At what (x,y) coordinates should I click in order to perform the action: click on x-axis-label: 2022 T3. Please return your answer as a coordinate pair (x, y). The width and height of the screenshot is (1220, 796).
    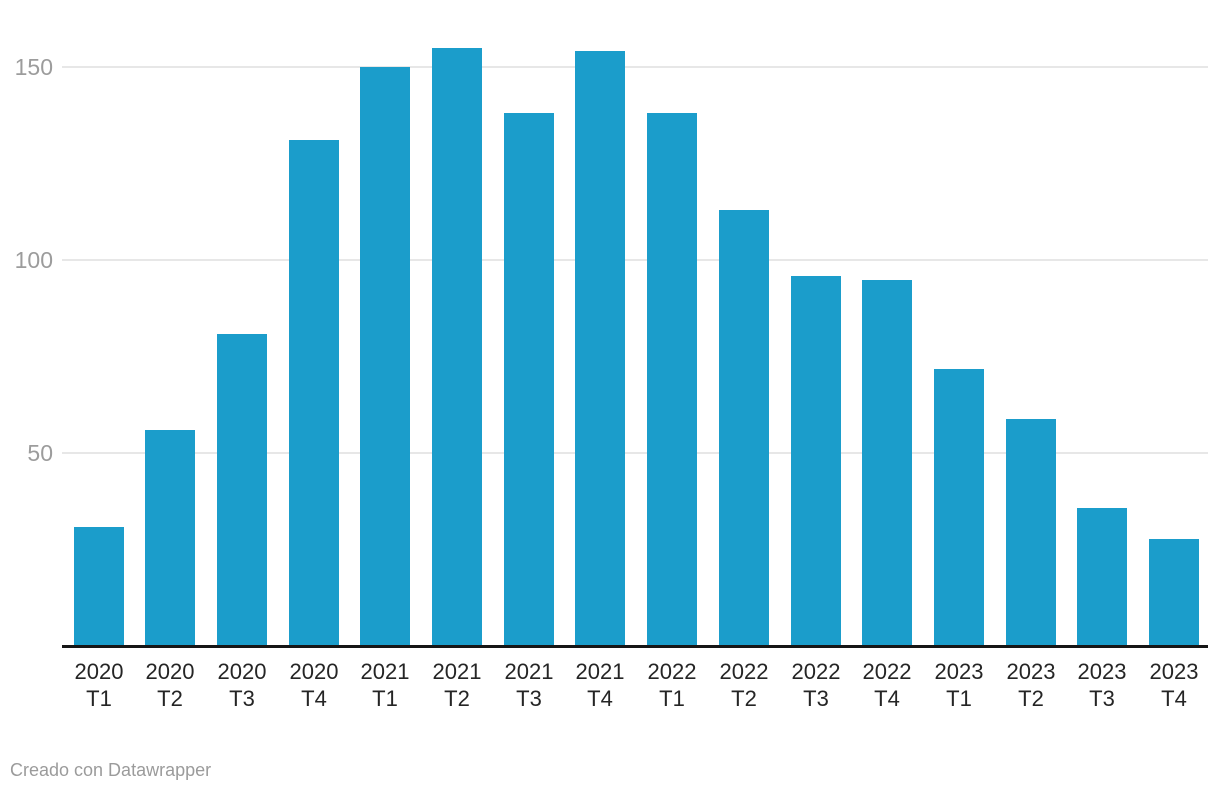
    Looking at the image, I should click on (816, 685).